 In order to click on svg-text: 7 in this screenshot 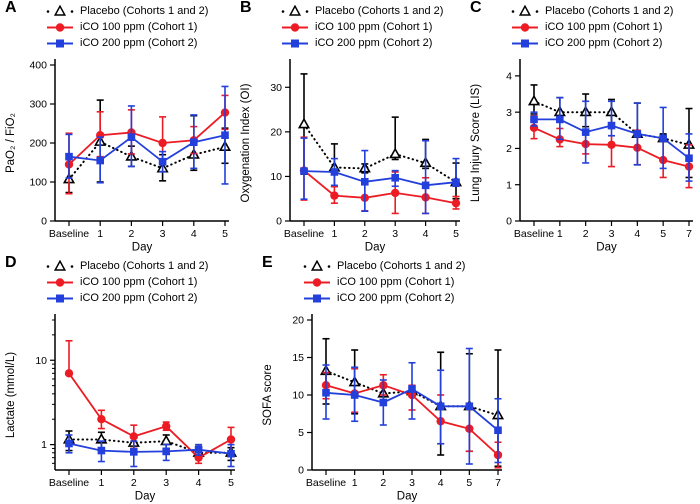, I will do `click(689, 234)`.